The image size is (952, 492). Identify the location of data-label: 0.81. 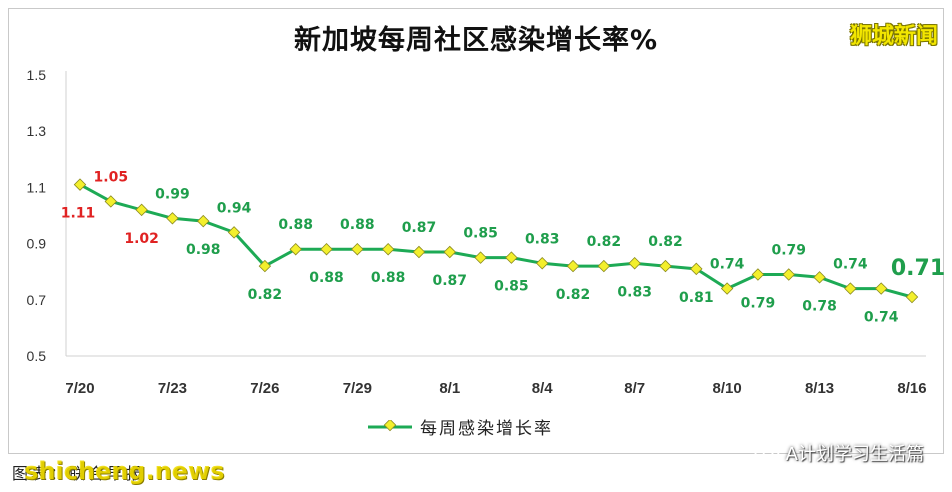
(696, 298).